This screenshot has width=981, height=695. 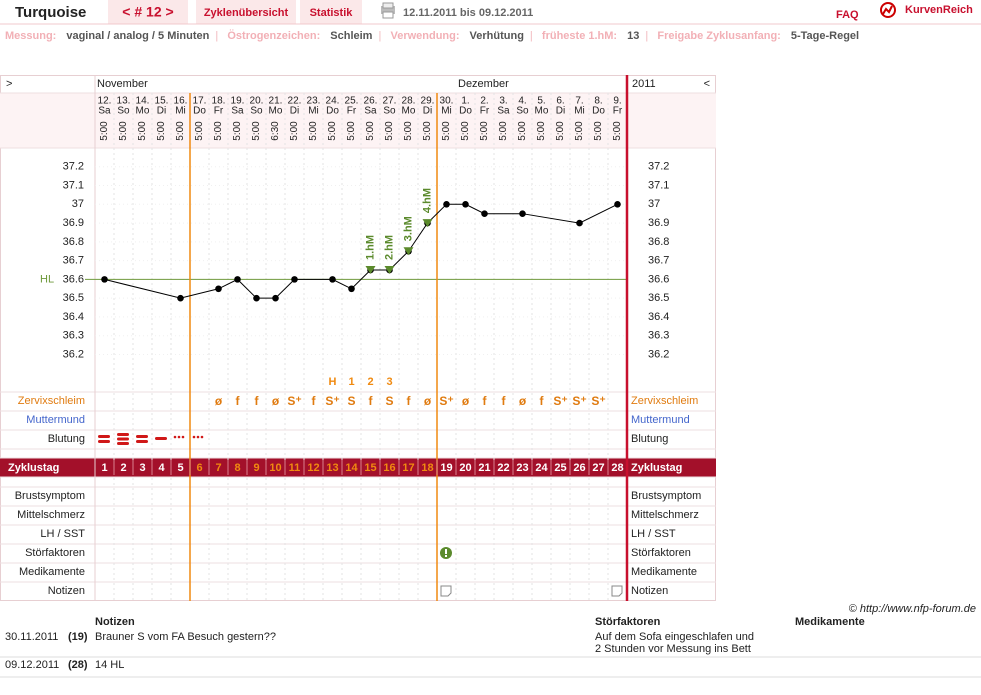 What do you see at coordinates (257, 101) in the screenshot?
I see `date-label: 20.` at bounding box center [257, 101].